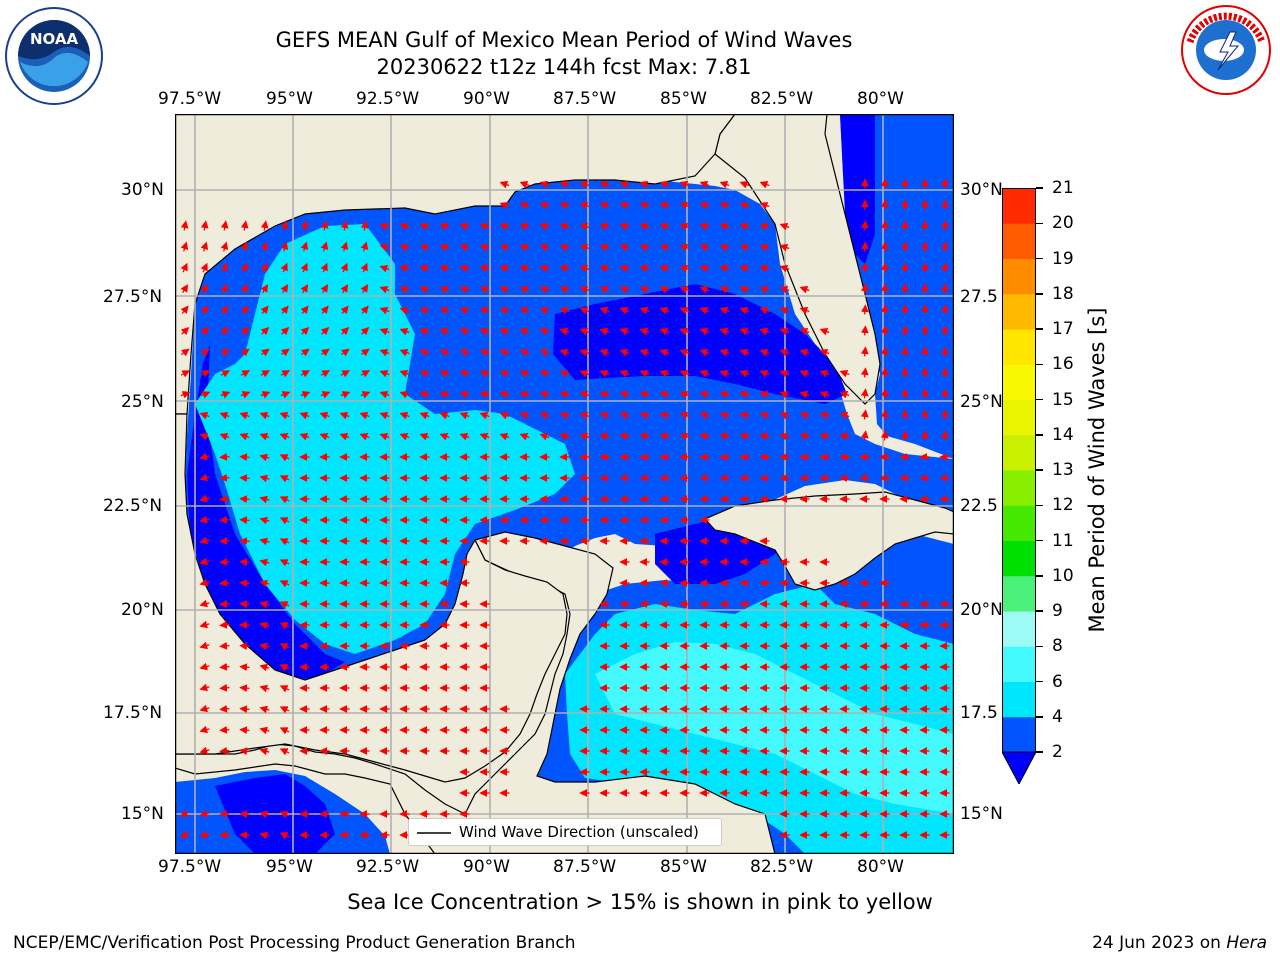 The image size is (1280, 960). What do you see at coordinates (579, 832) in the screenshot?
I see `legend-label: Wind Wave Direction (unscaled)` at bounding box center [579, 832].